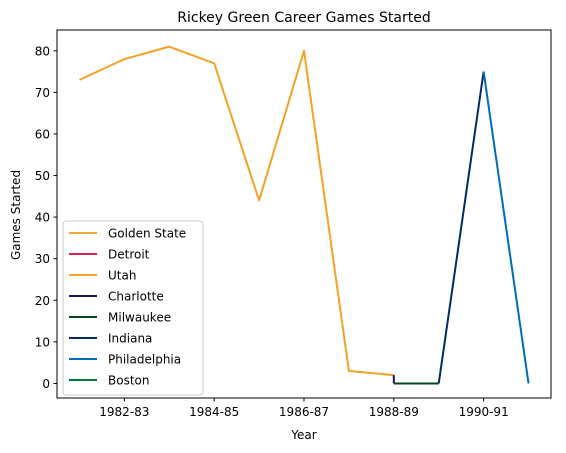  What do you see at coordinates (129, 255) in the screenshot?
I see `legend-label: Detroit` at bounding box center [129, 255].